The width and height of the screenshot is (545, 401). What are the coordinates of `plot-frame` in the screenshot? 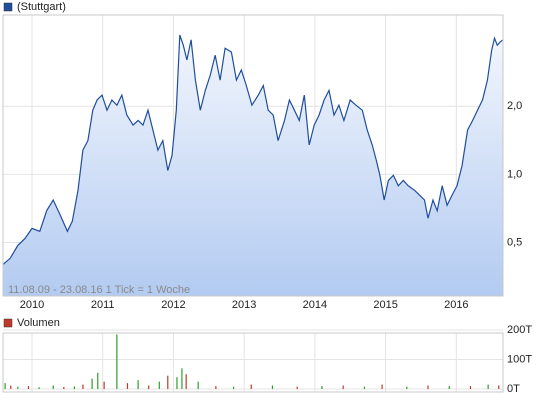 It's located at (253, 362).